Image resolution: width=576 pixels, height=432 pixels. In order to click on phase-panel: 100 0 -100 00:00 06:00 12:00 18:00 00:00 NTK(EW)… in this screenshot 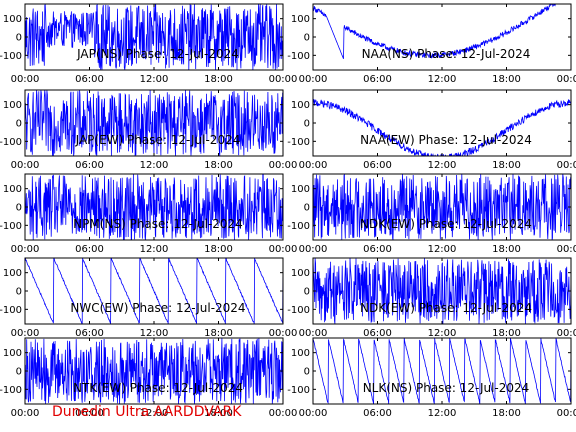, I will do `click(149, 378)`.